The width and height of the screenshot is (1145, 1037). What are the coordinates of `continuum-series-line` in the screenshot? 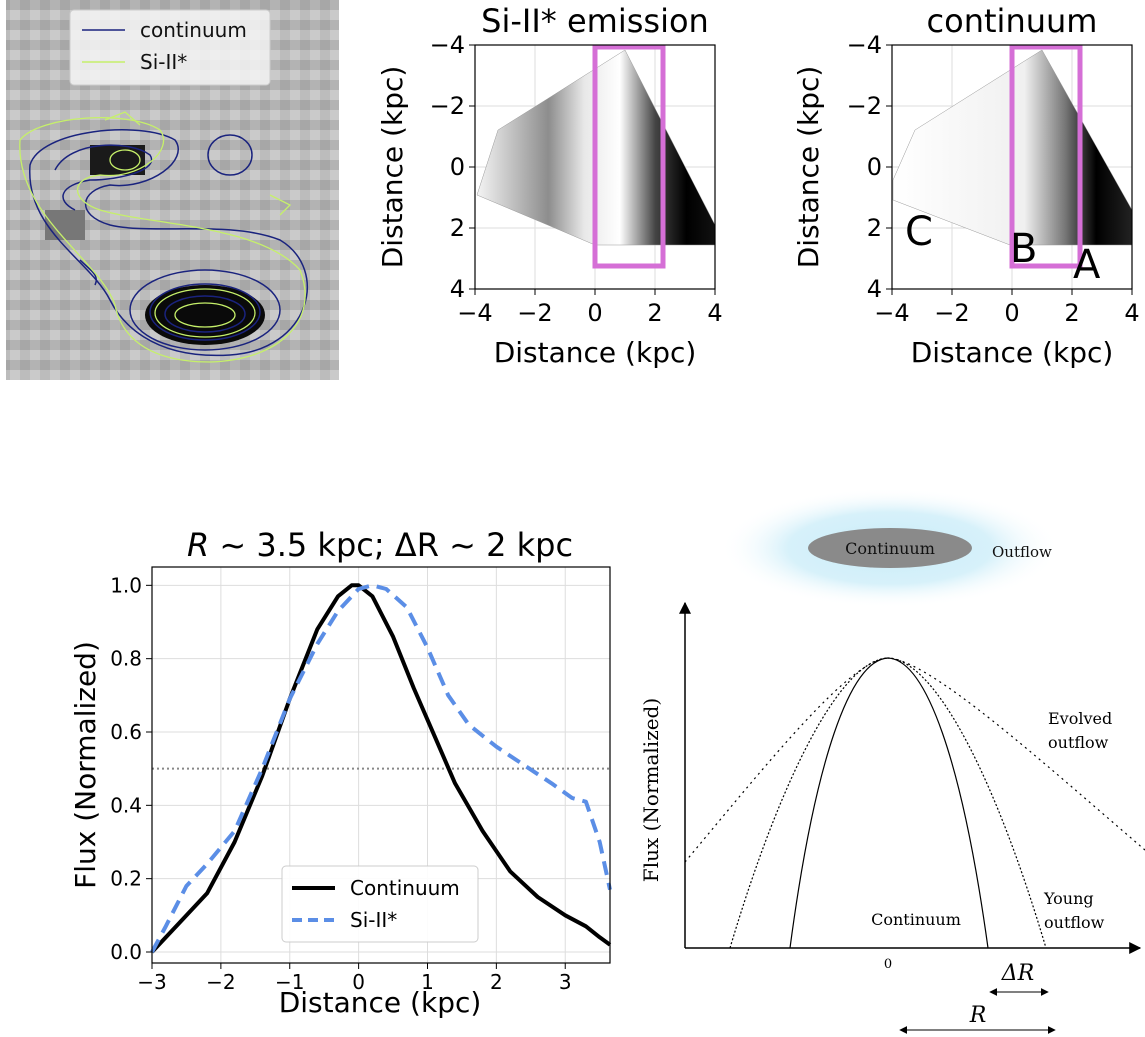 It's located at (381, 768).